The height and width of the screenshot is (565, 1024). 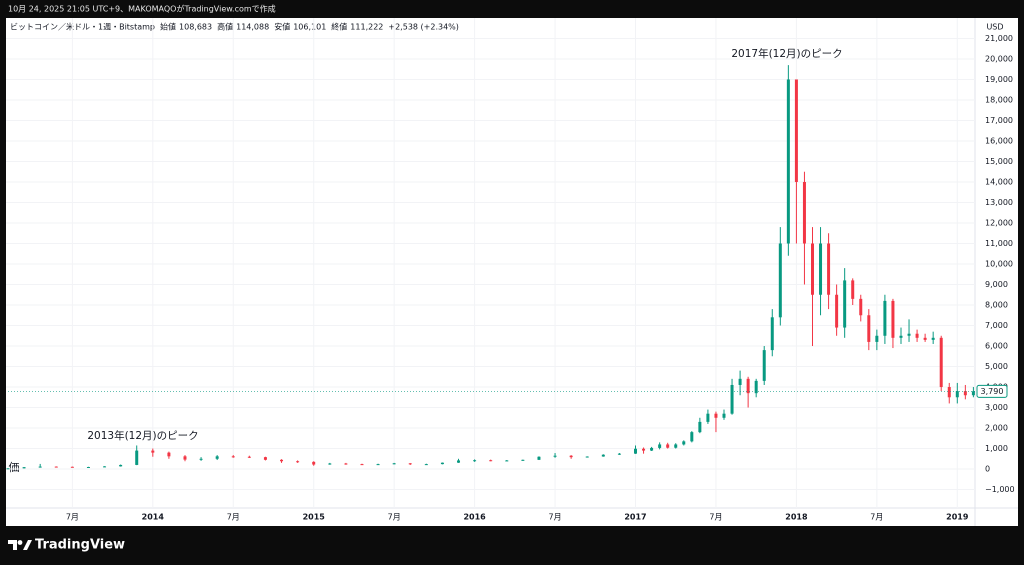 I want to click on y-tick-label: 1,000, so click(x=996, y=448).